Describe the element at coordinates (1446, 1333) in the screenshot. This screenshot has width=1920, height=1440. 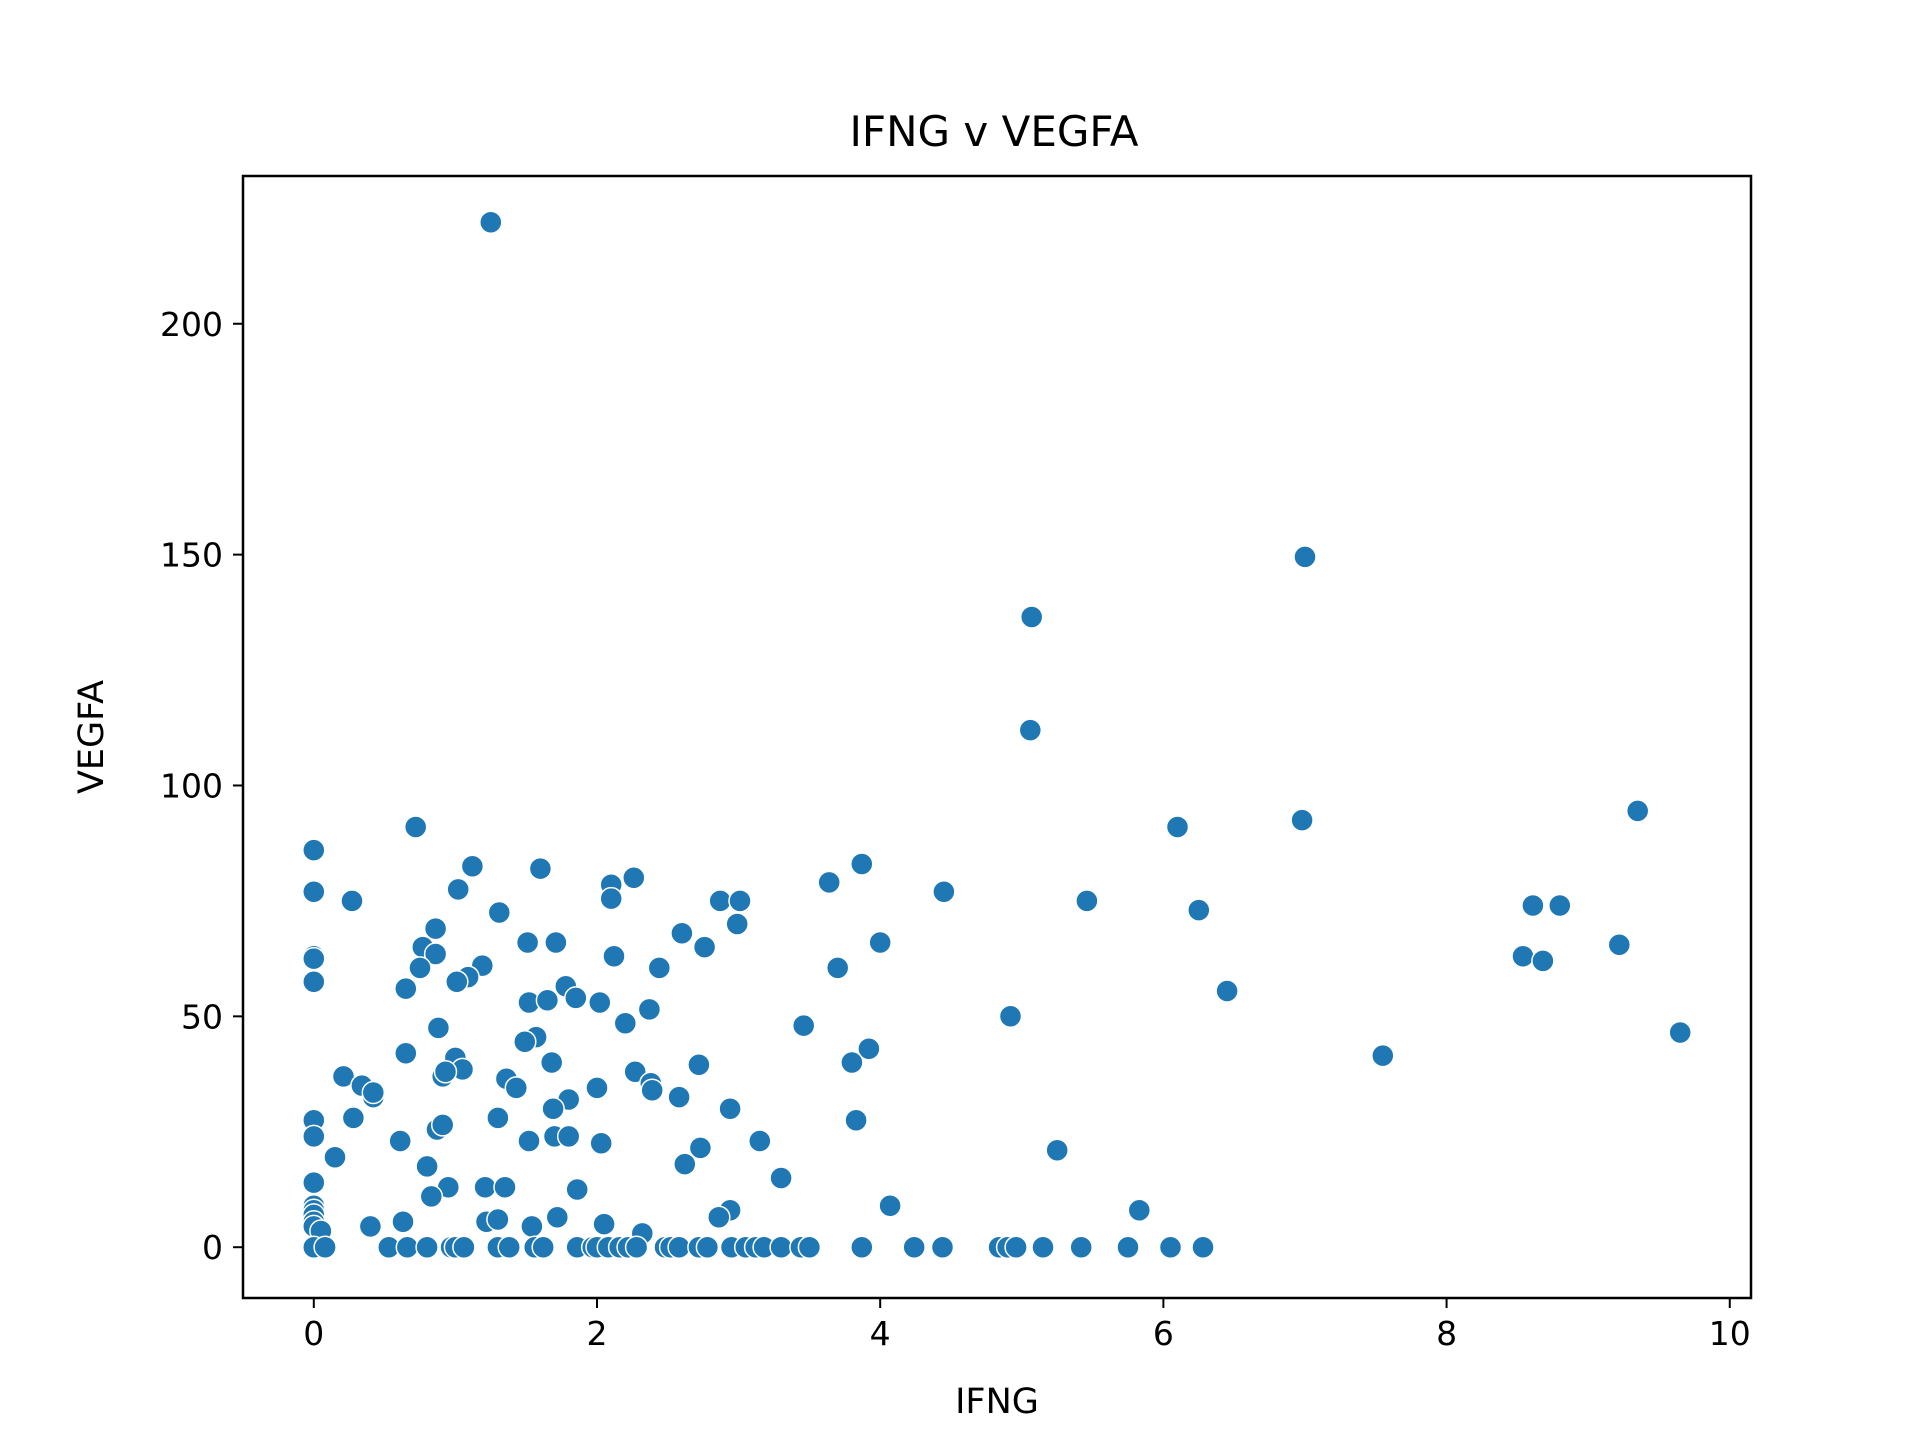
I see `x-tick-label: 8` at that location.